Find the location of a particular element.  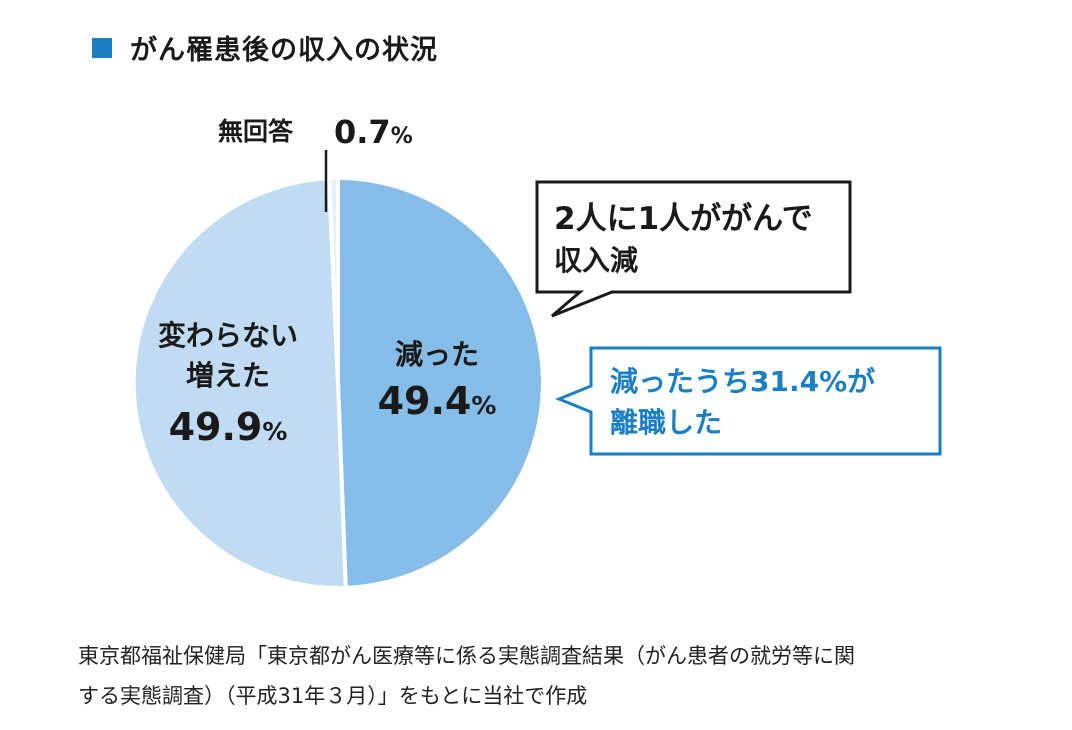

unchanged-label-line1: 変わらない is located at coordinates (228, 335).